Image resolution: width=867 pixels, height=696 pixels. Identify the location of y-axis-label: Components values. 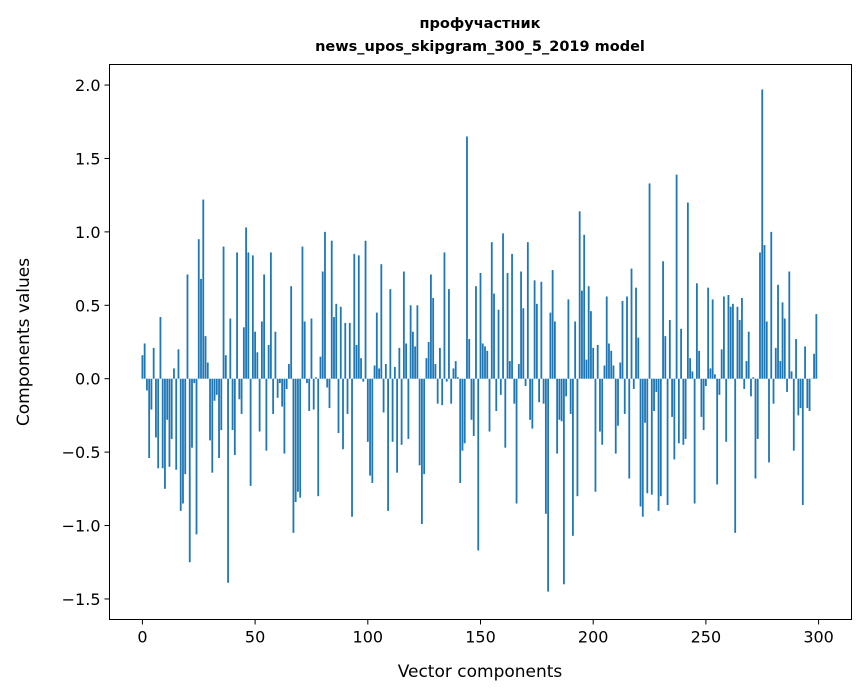
(24, 342).